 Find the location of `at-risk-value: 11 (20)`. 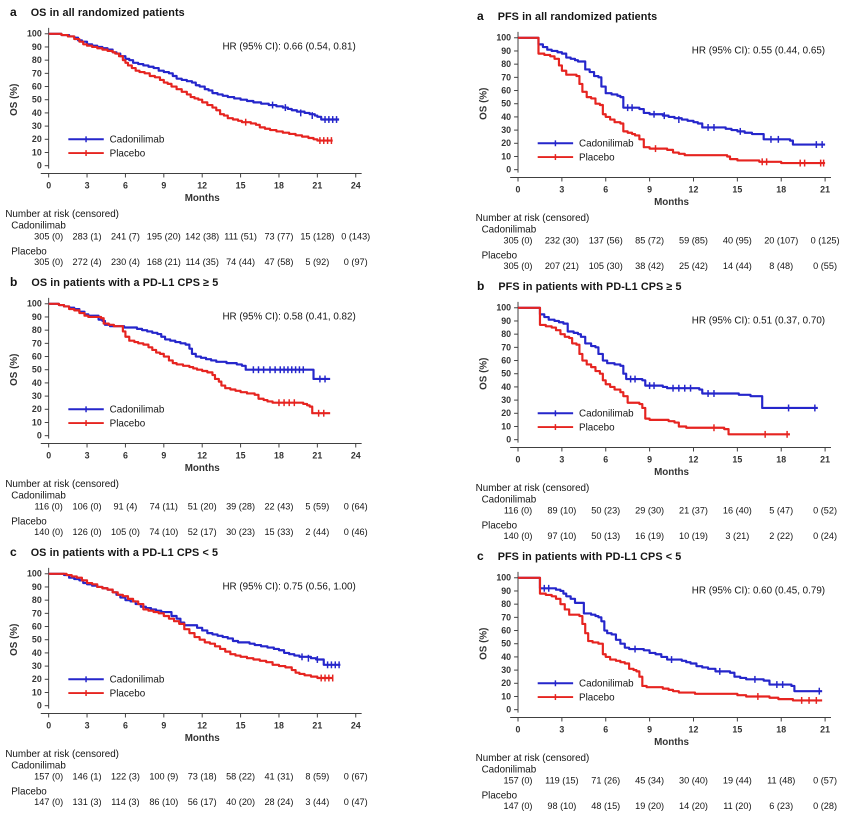

at-risk-value: 11 (20) is located at coordinates (737, 806).